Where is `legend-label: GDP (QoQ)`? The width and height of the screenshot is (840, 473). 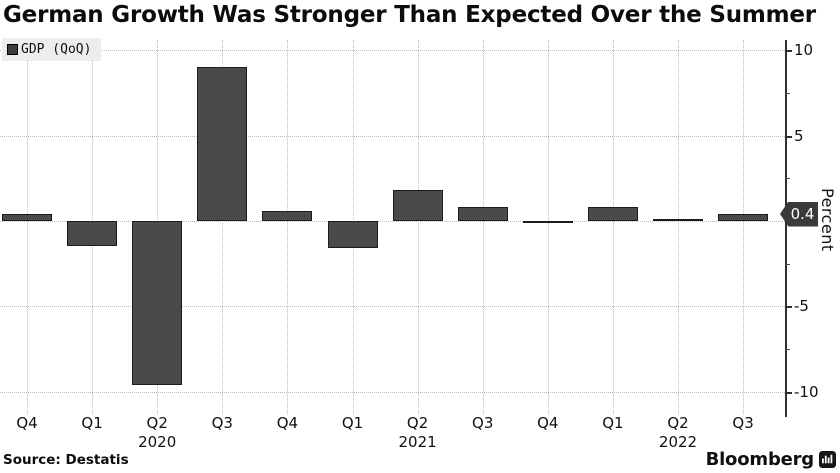 legend-label: GDP (QoQ) is located at coordinates (56, 49).